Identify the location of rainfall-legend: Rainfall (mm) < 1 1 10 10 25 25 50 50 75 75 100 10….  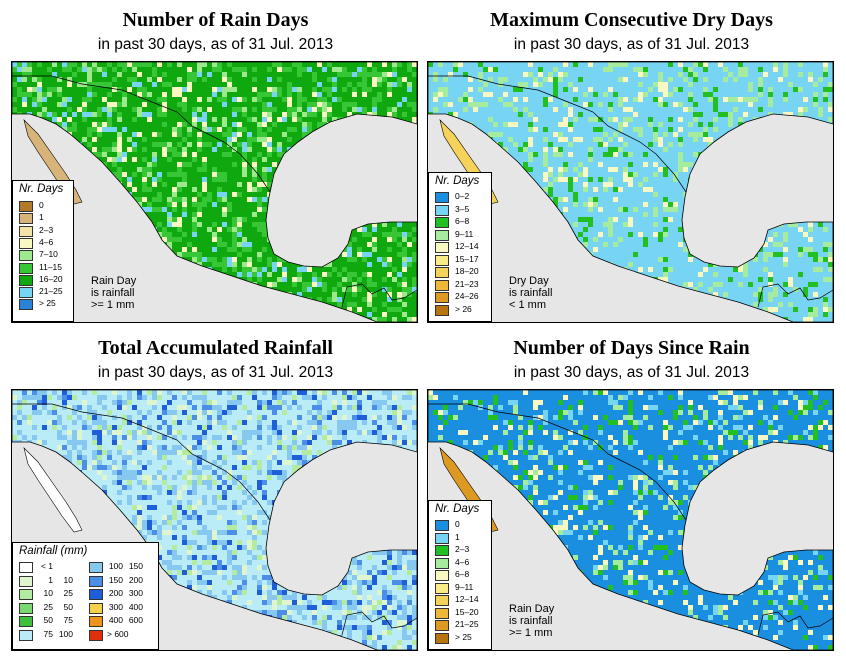
(85, 596).